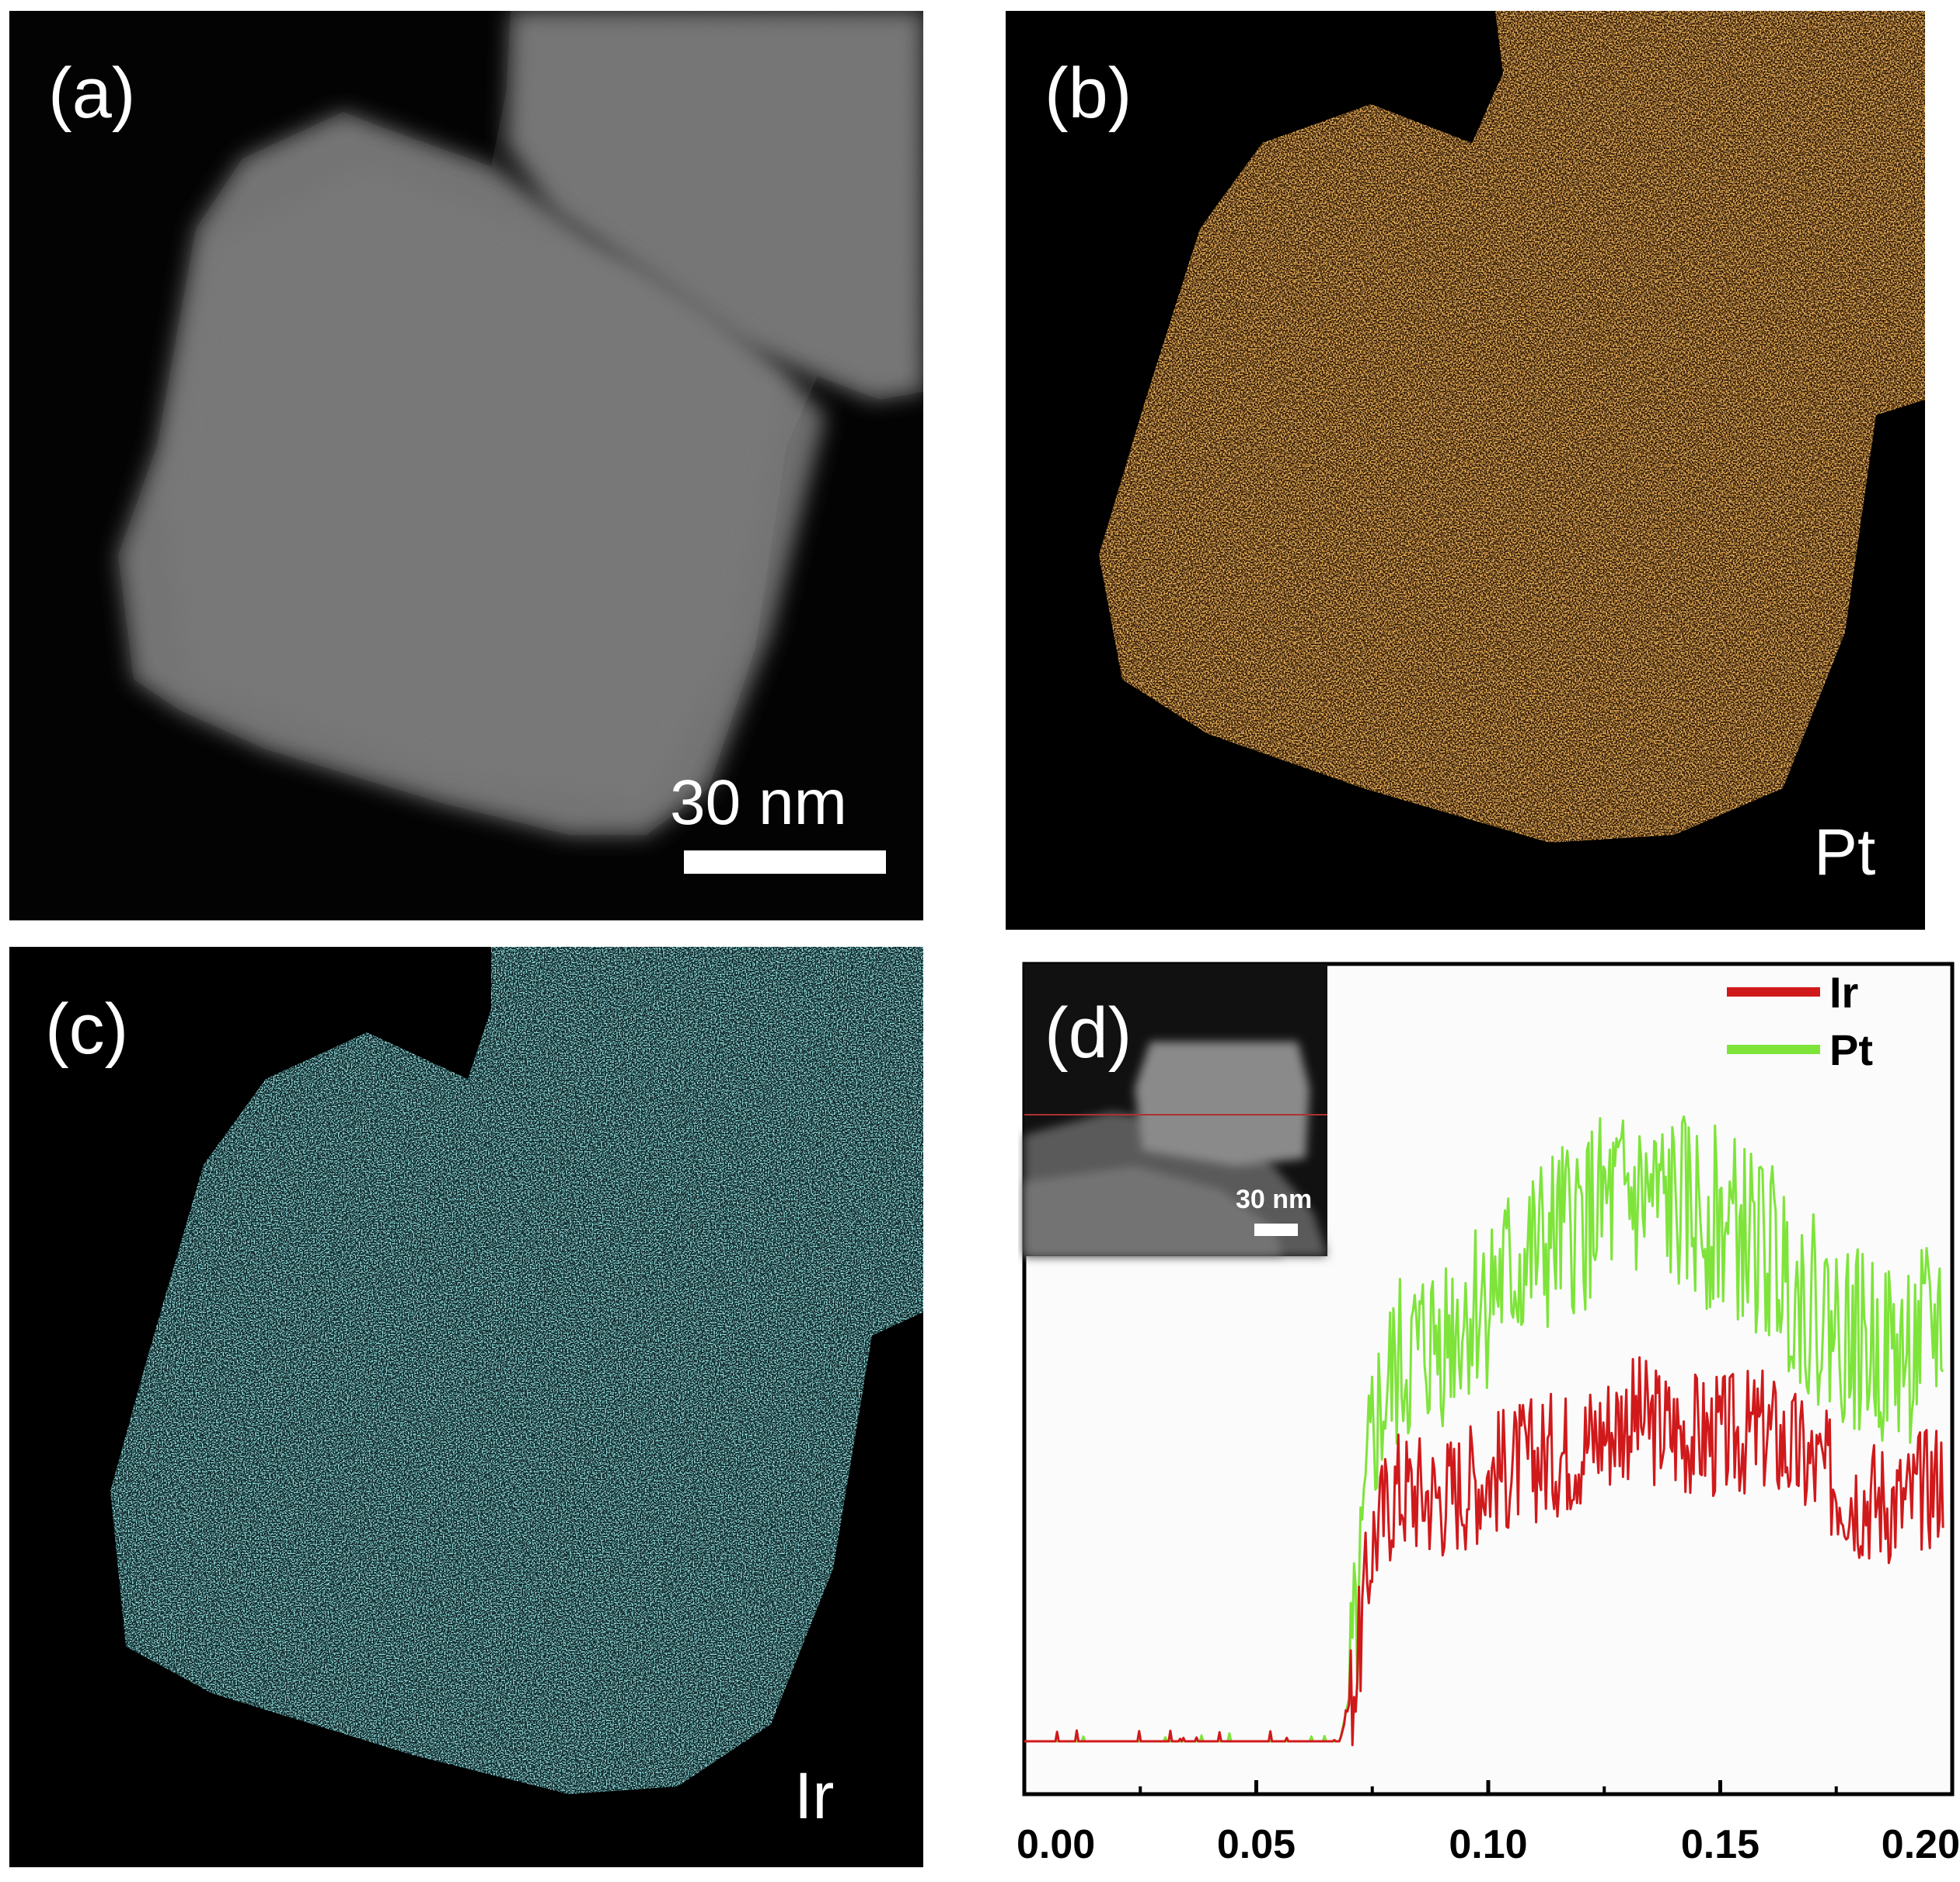 The height and width of the screenshot is (1882, 1960). Describe the element at coordinates (1256, 1845) in the screenshot. I see `x-tick-label: 0.05` at that location.